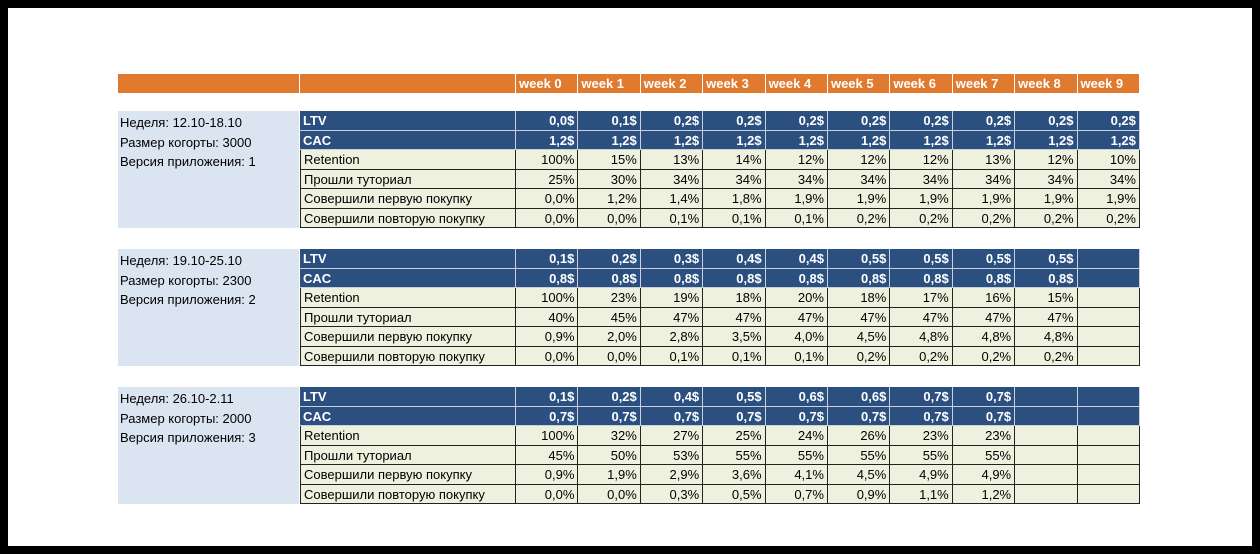 This screenshot has height=554, width=1260. What do you see at coordinates (188, 437) in the screenshot?
I see `cohort-version-label: Версия приложения: 3` at bounding box center [188, 437].